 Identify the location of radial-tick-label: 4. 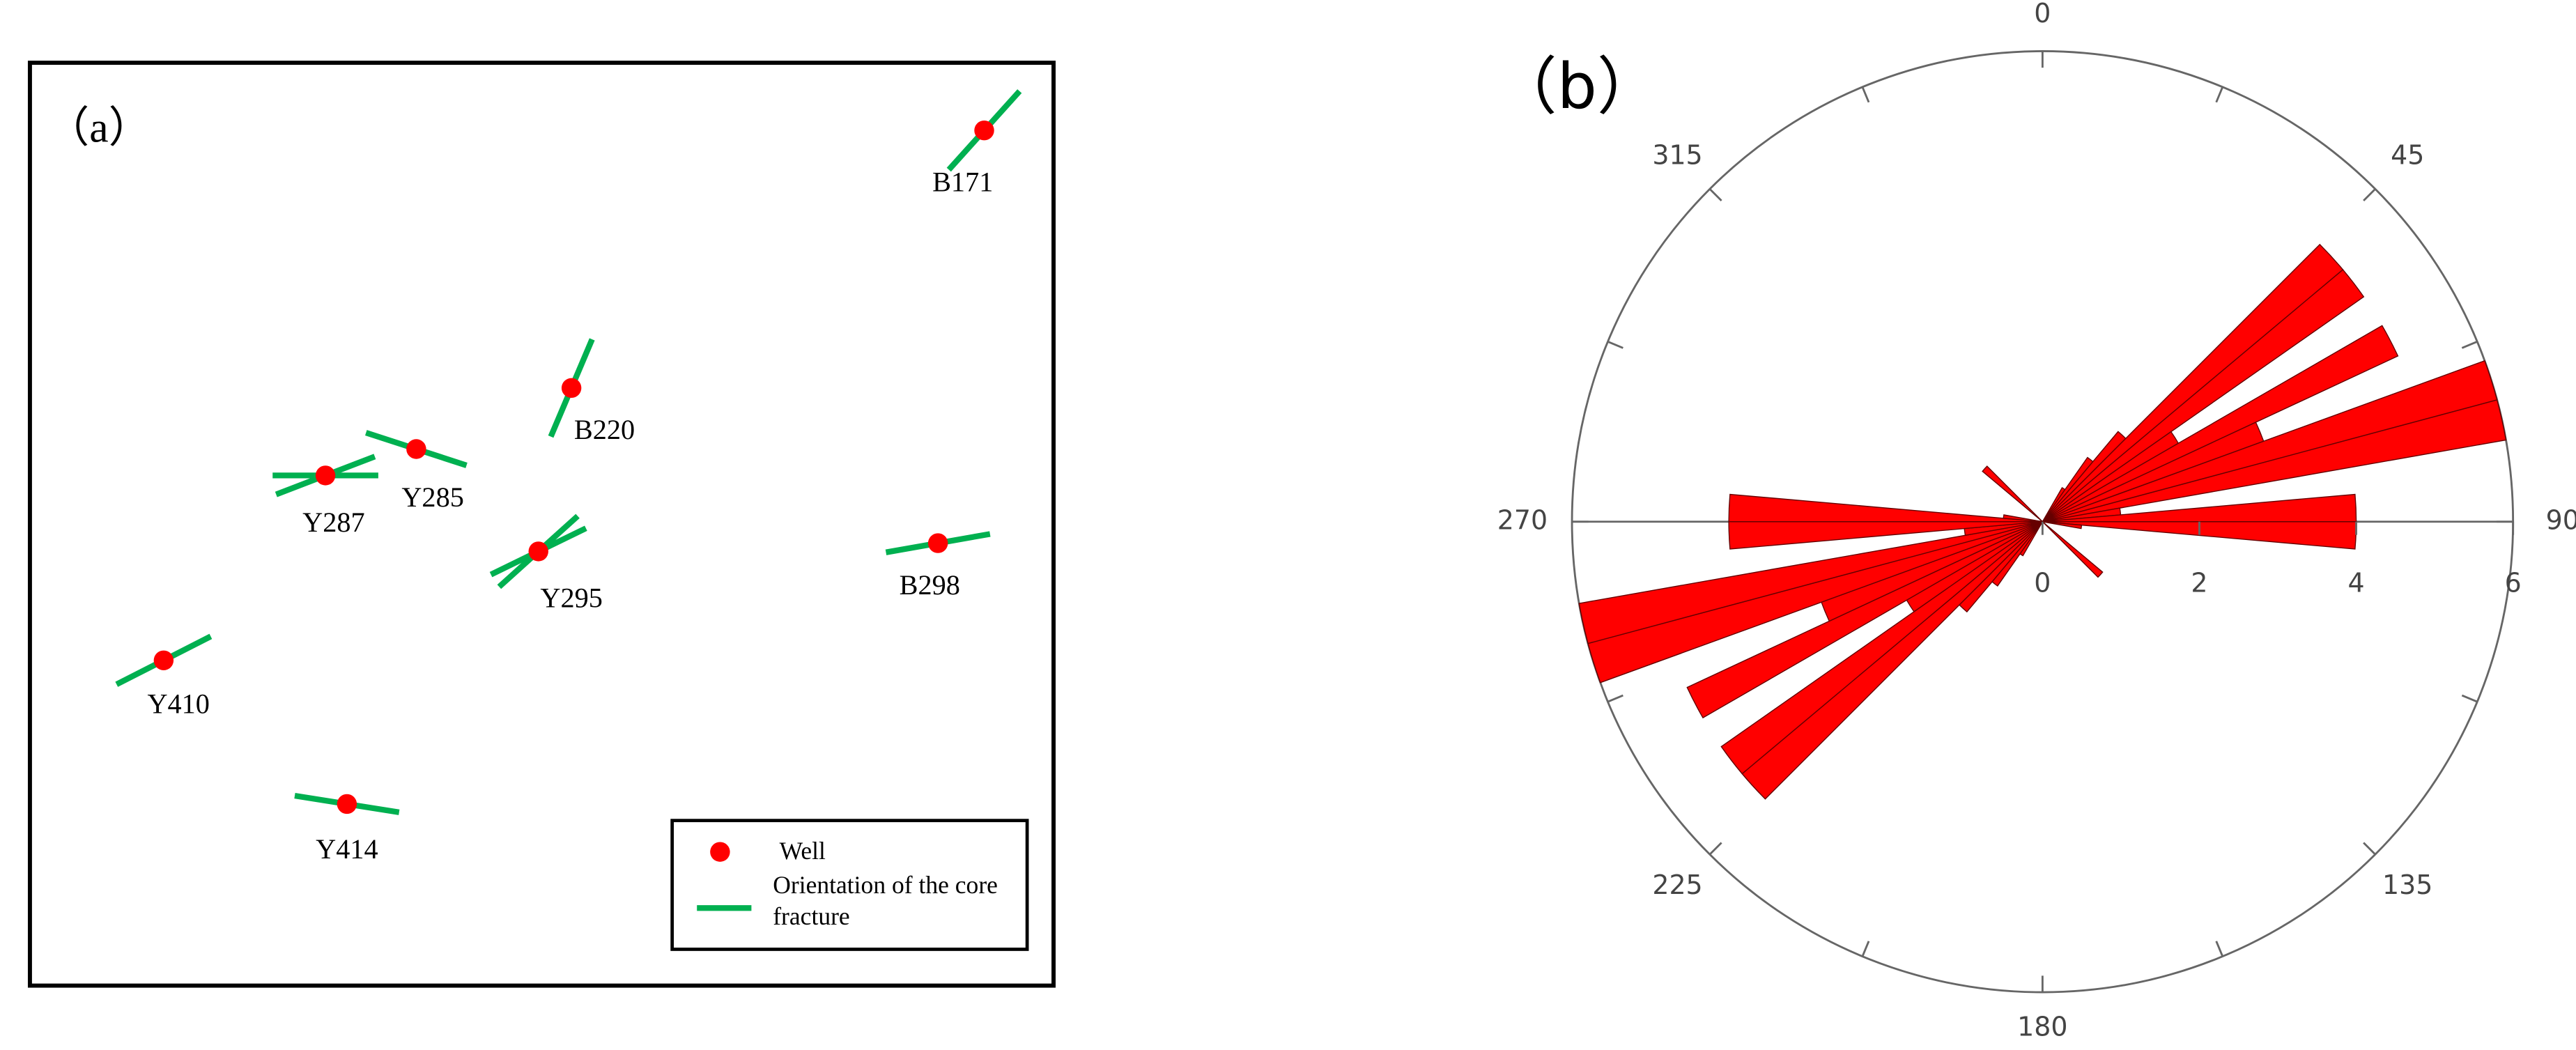
(2356, 582).